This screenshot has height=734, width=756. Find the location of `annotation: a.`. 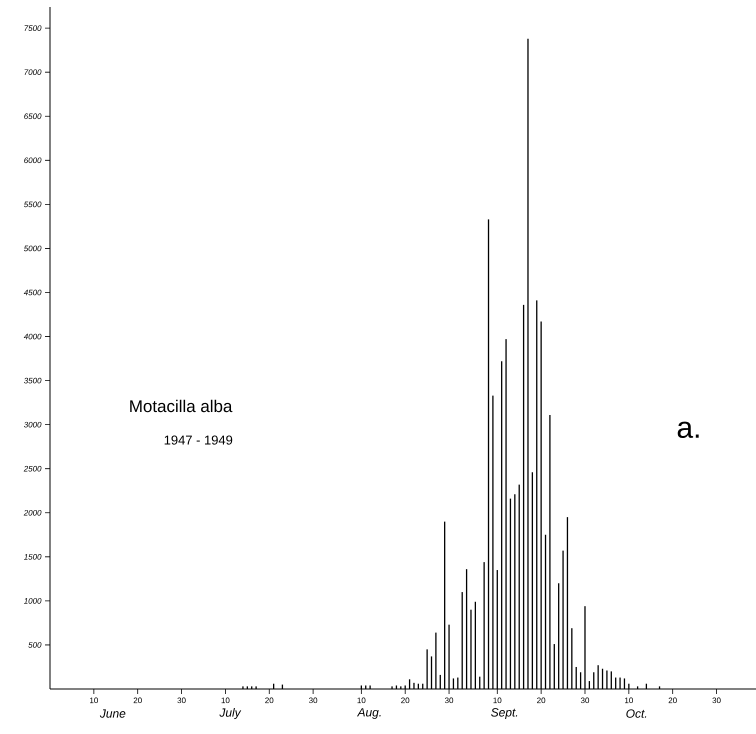

annotation: a. is located at coordinates (688, 430).